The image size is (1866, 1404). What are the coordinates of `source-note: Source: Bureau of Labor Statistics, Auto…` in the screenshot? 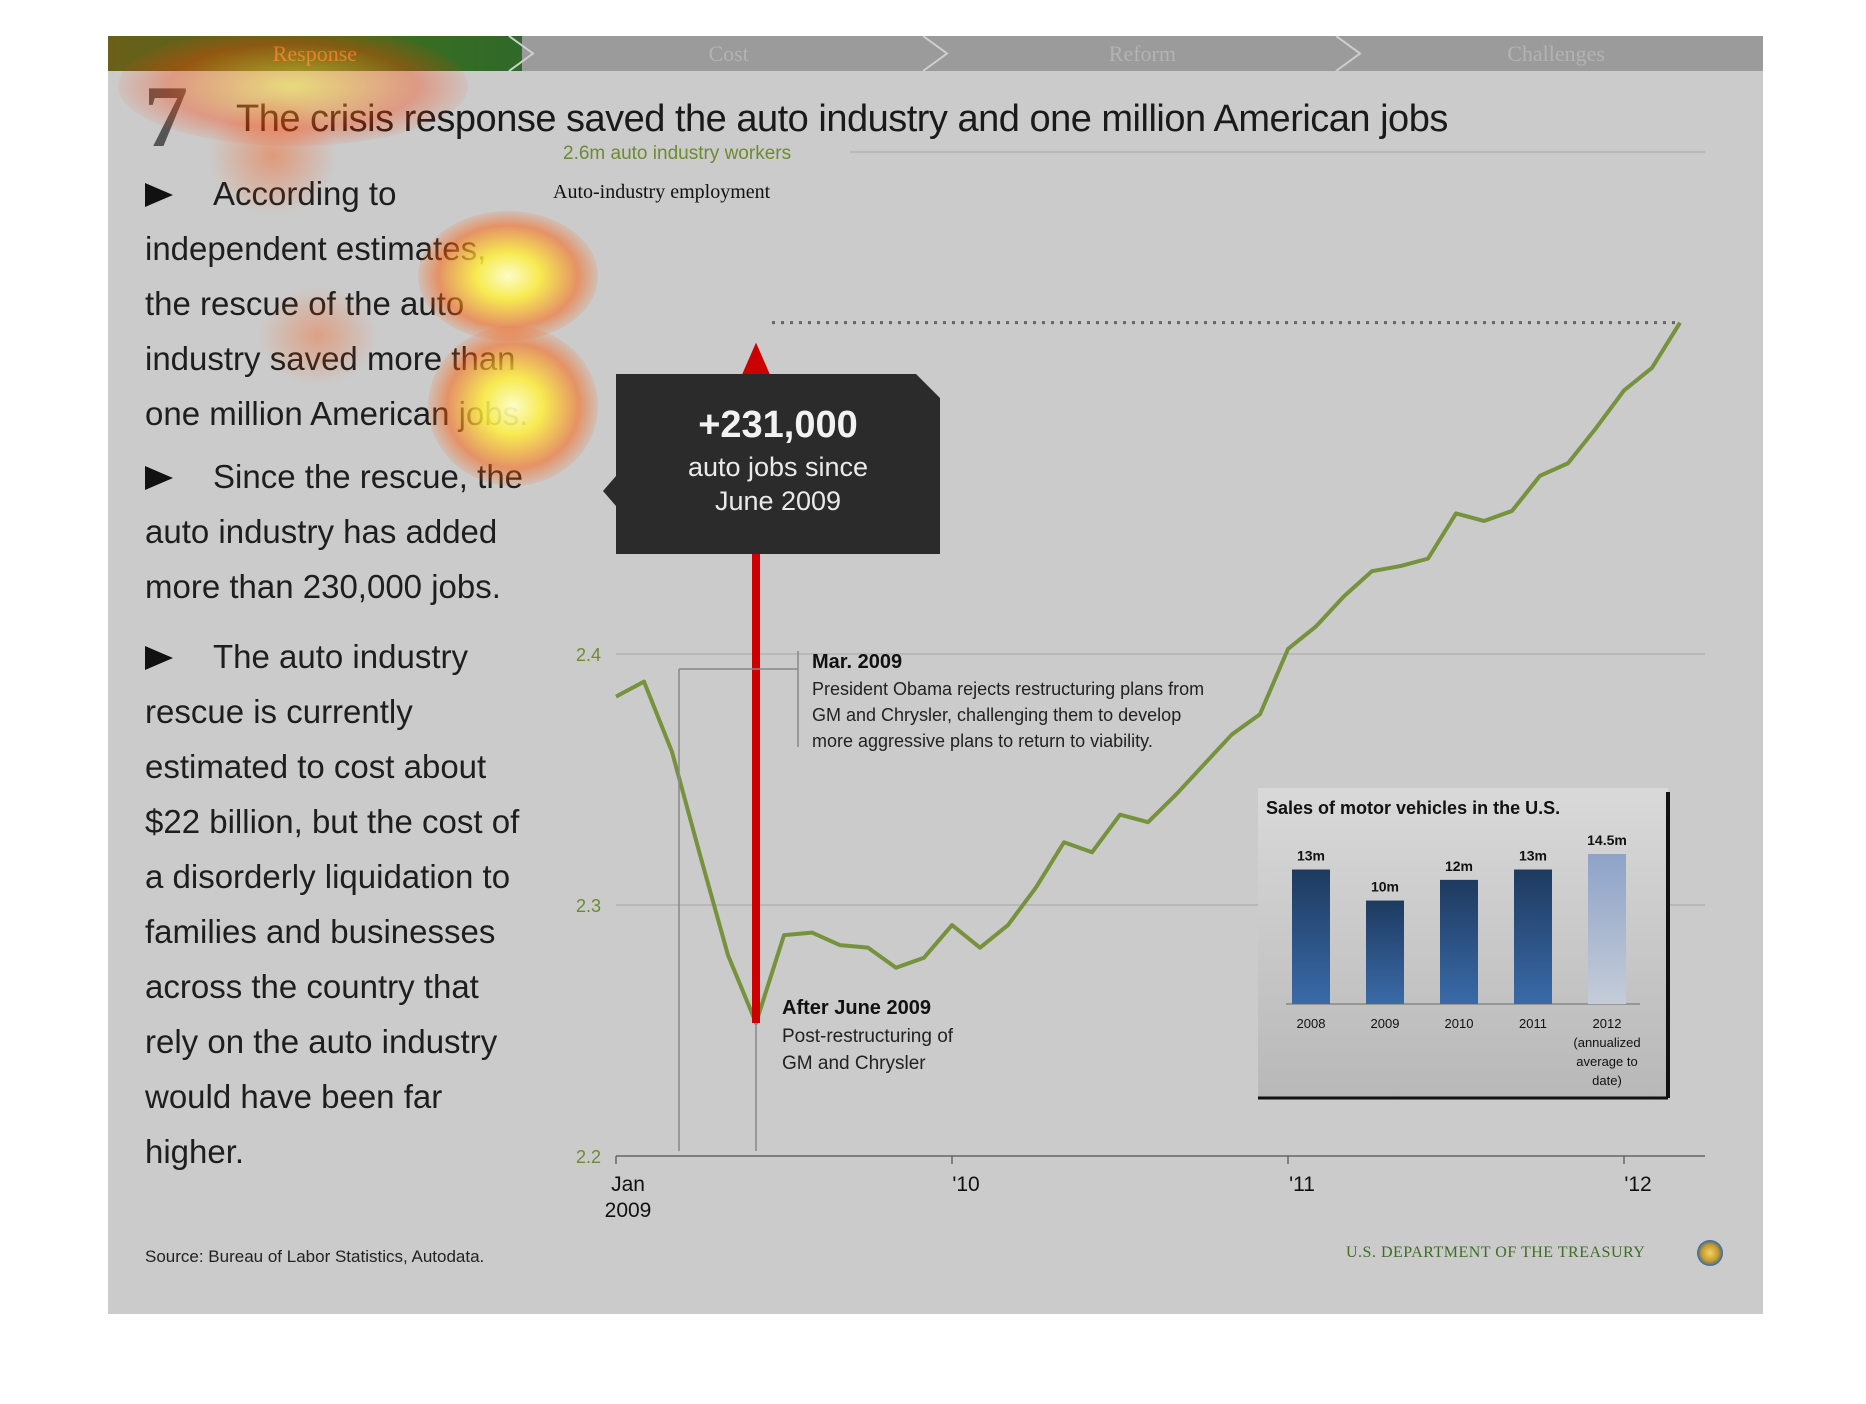 It's located at (315, 1256).